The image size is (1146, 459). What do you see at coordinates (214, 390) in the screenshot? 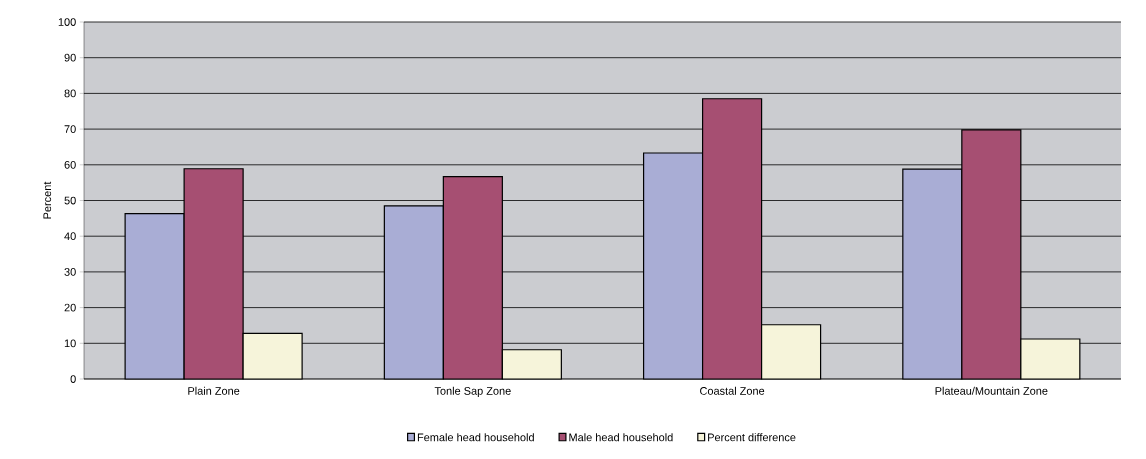
I see `x-tick-label: Plain Zone` at bounding box center [214, 390].